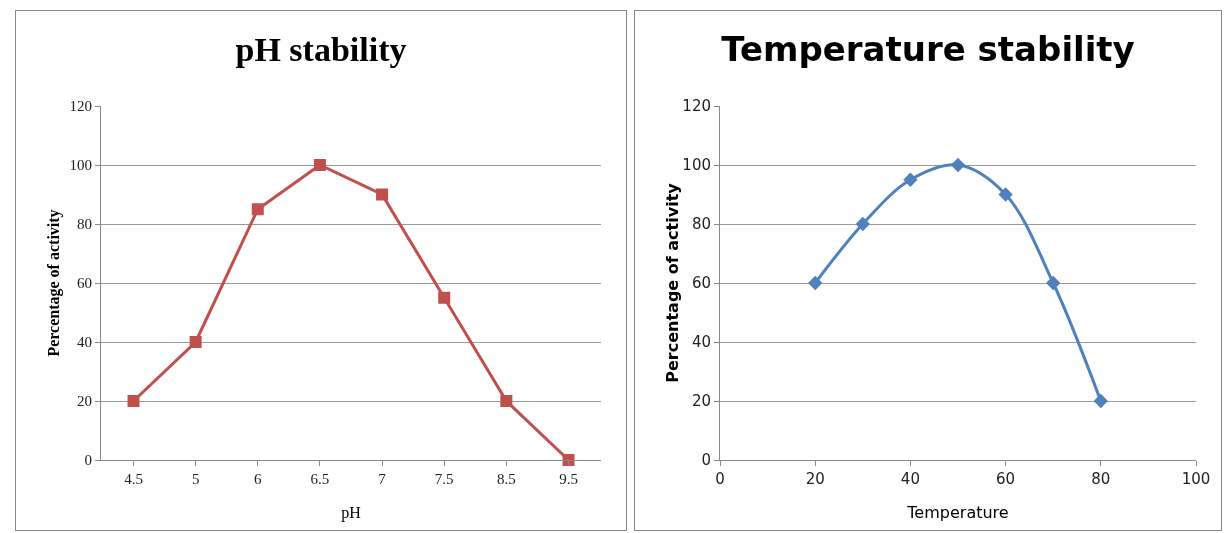 The width and height of the screenshot is (1226, 533). Describe the element at coordinates (133, 479) in the screenshot. I see `x-tick-label: 4.5` at that location.